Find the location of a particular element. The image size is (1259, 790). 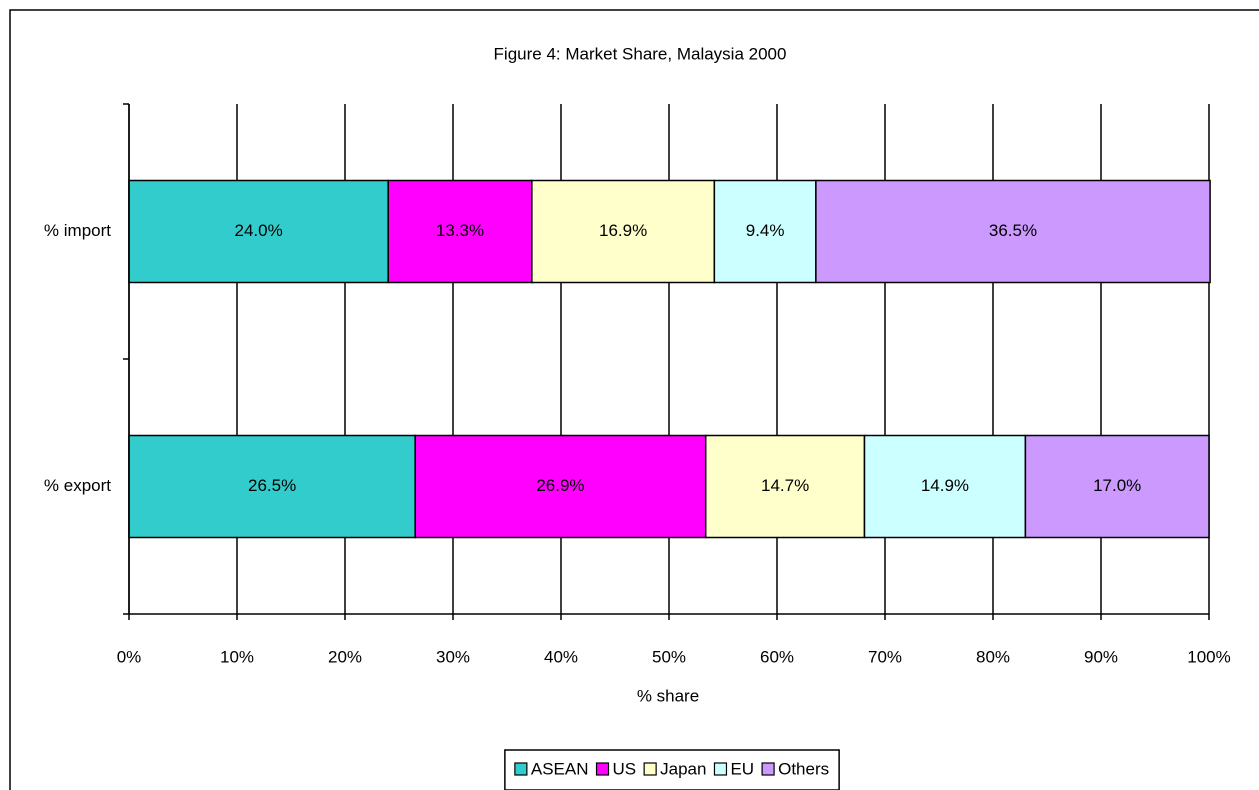

value-label: 17.0% is located at coordinates (1117, 485).